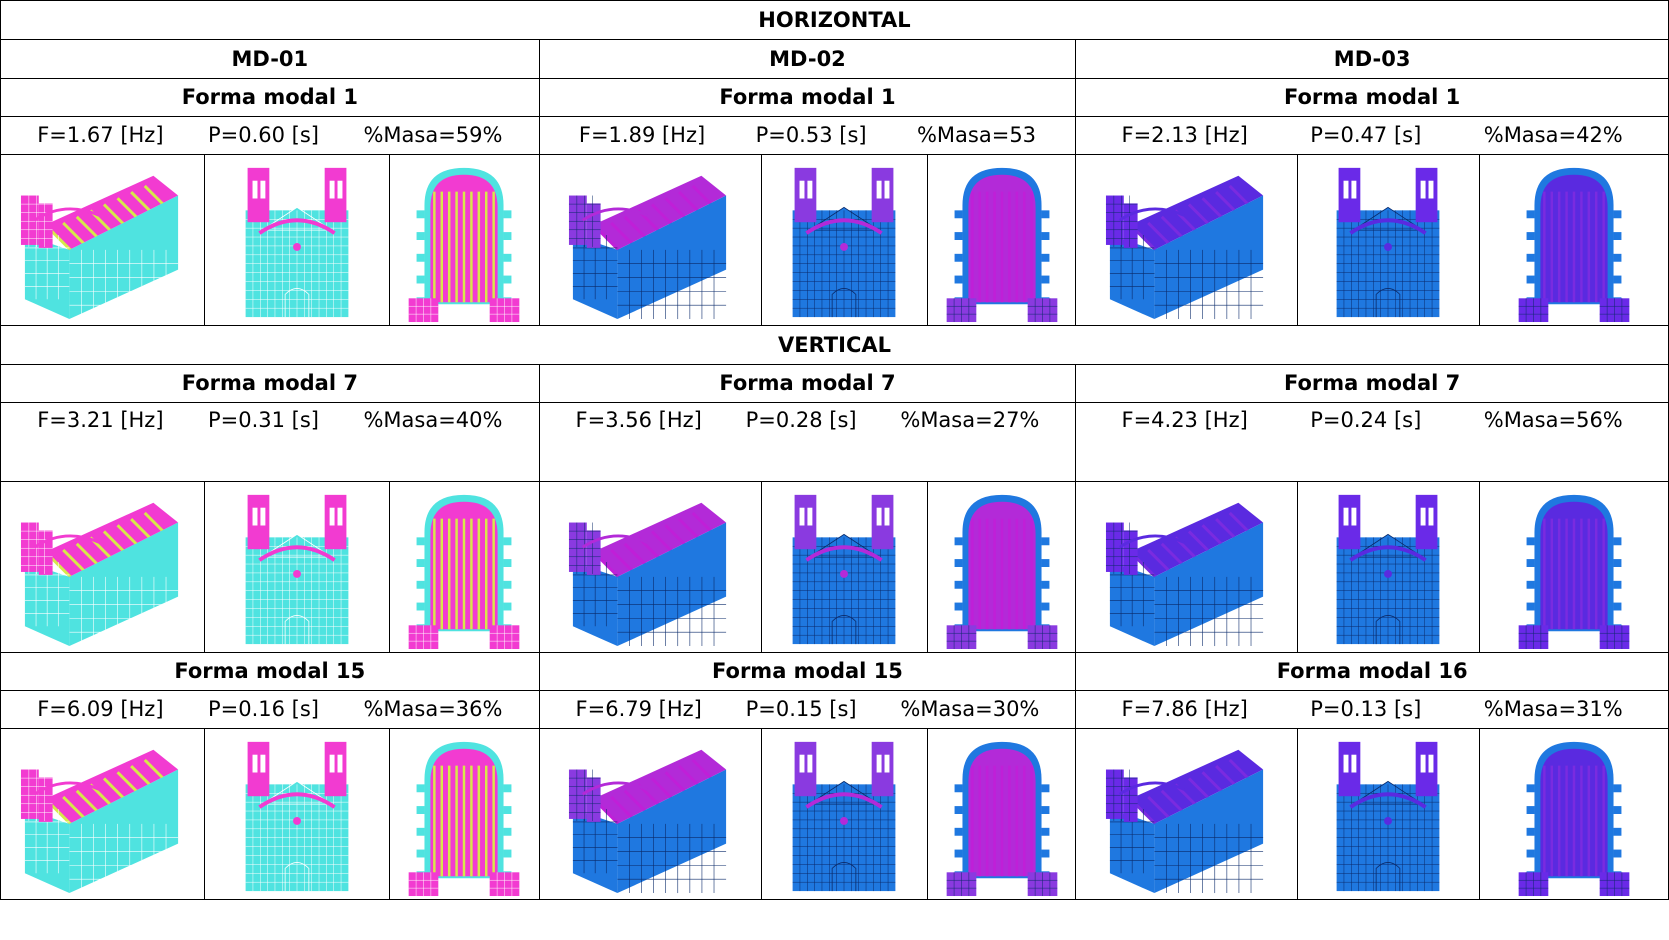 The height and width of the screenshot is (940, 1669). I want to click on model-header-md03: MD-03, so click(1372, 59).